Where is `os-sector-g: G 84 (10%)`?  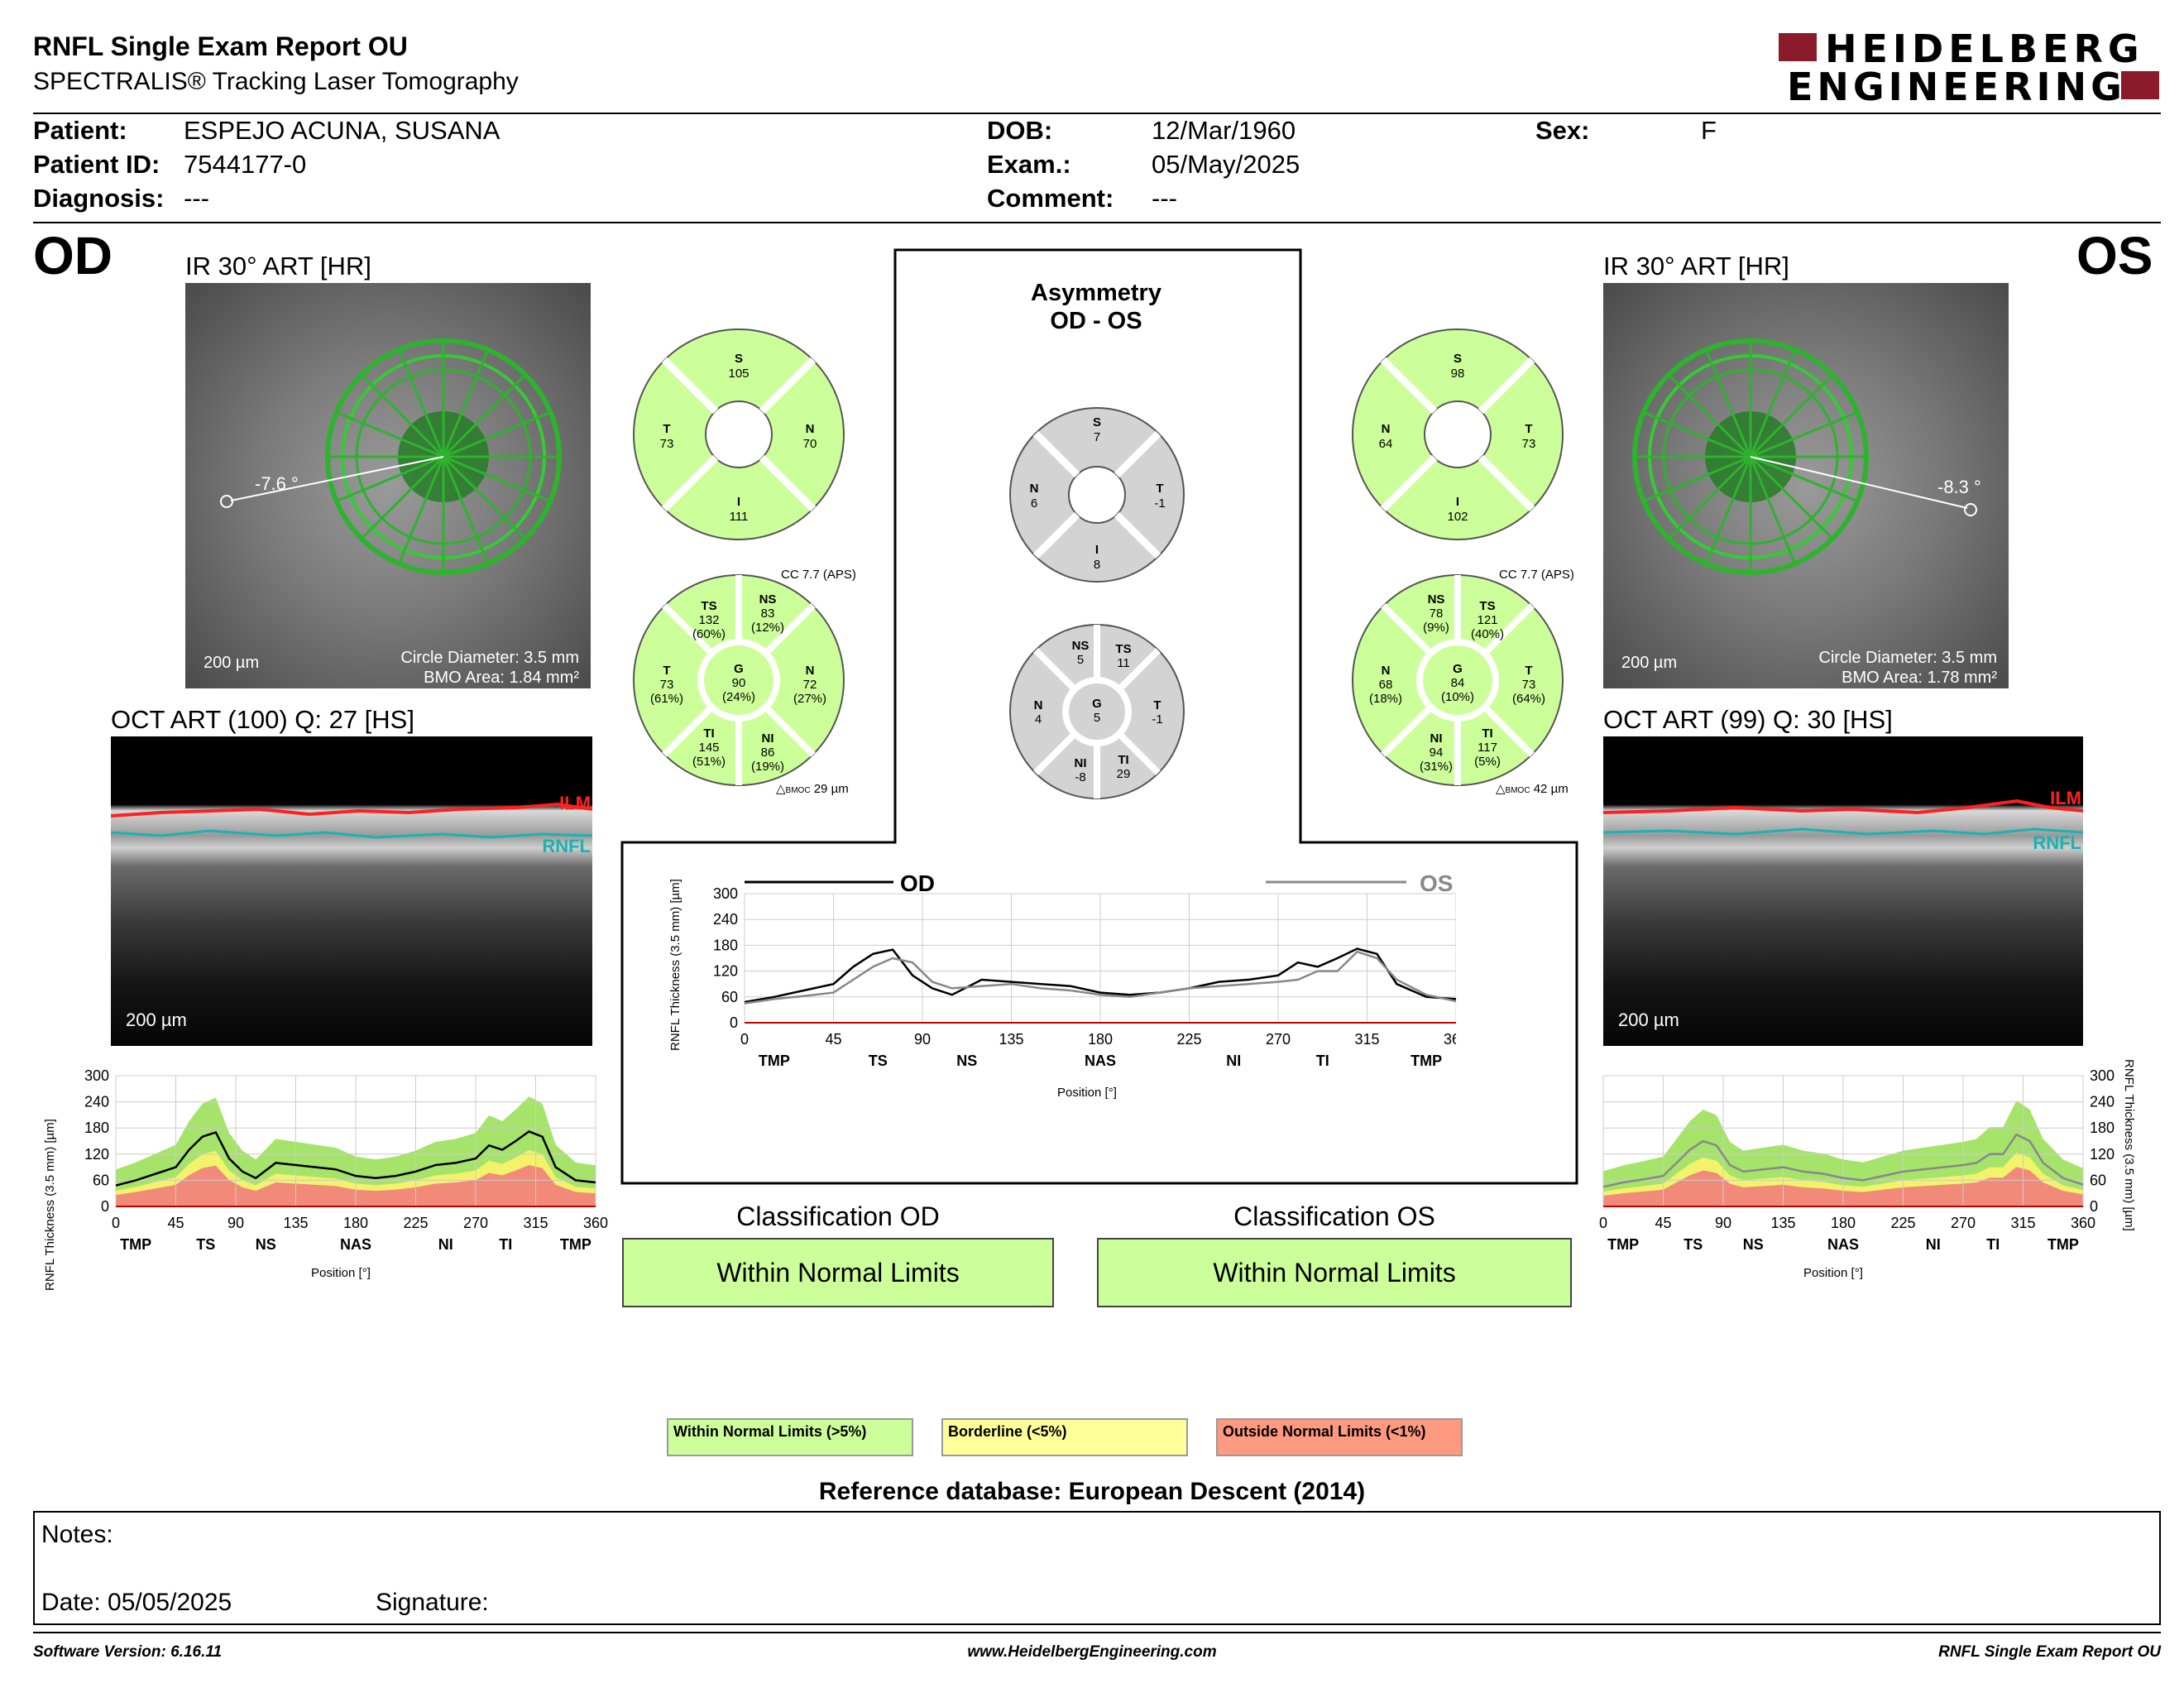
os-sector-g: G 84 (10%) is located at coordinates (1458, 683).